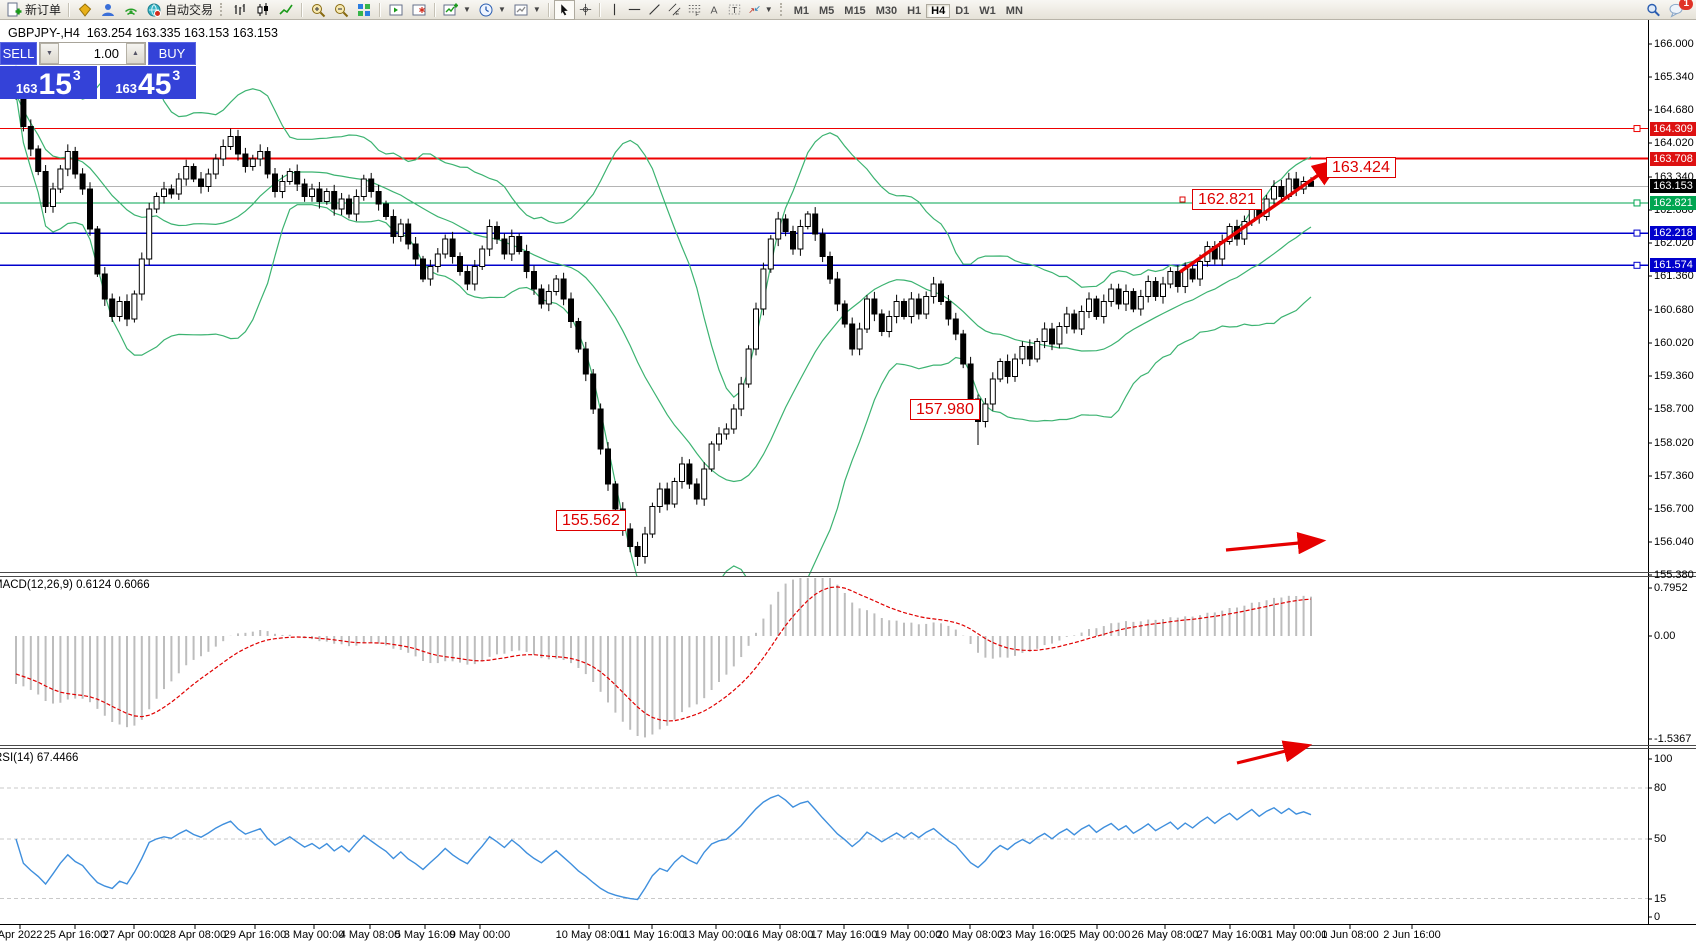  I want to click on timeframe-button-w1: W1, so click(987, 10).